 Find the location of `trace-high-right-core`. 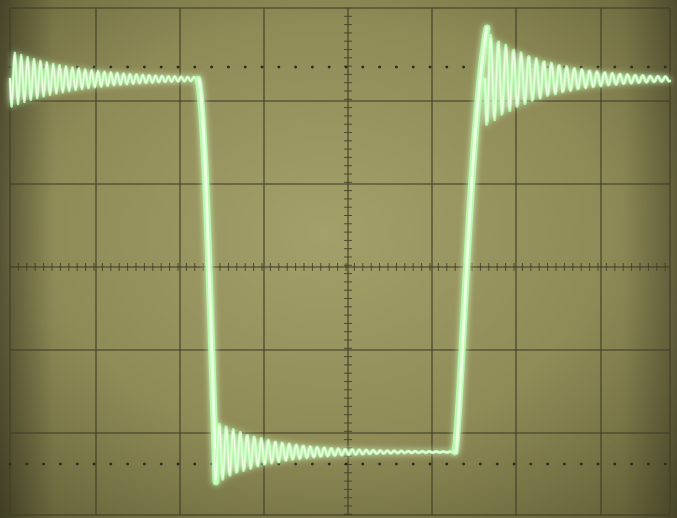

trace-high-right-core is located at coordinates (577, 80).